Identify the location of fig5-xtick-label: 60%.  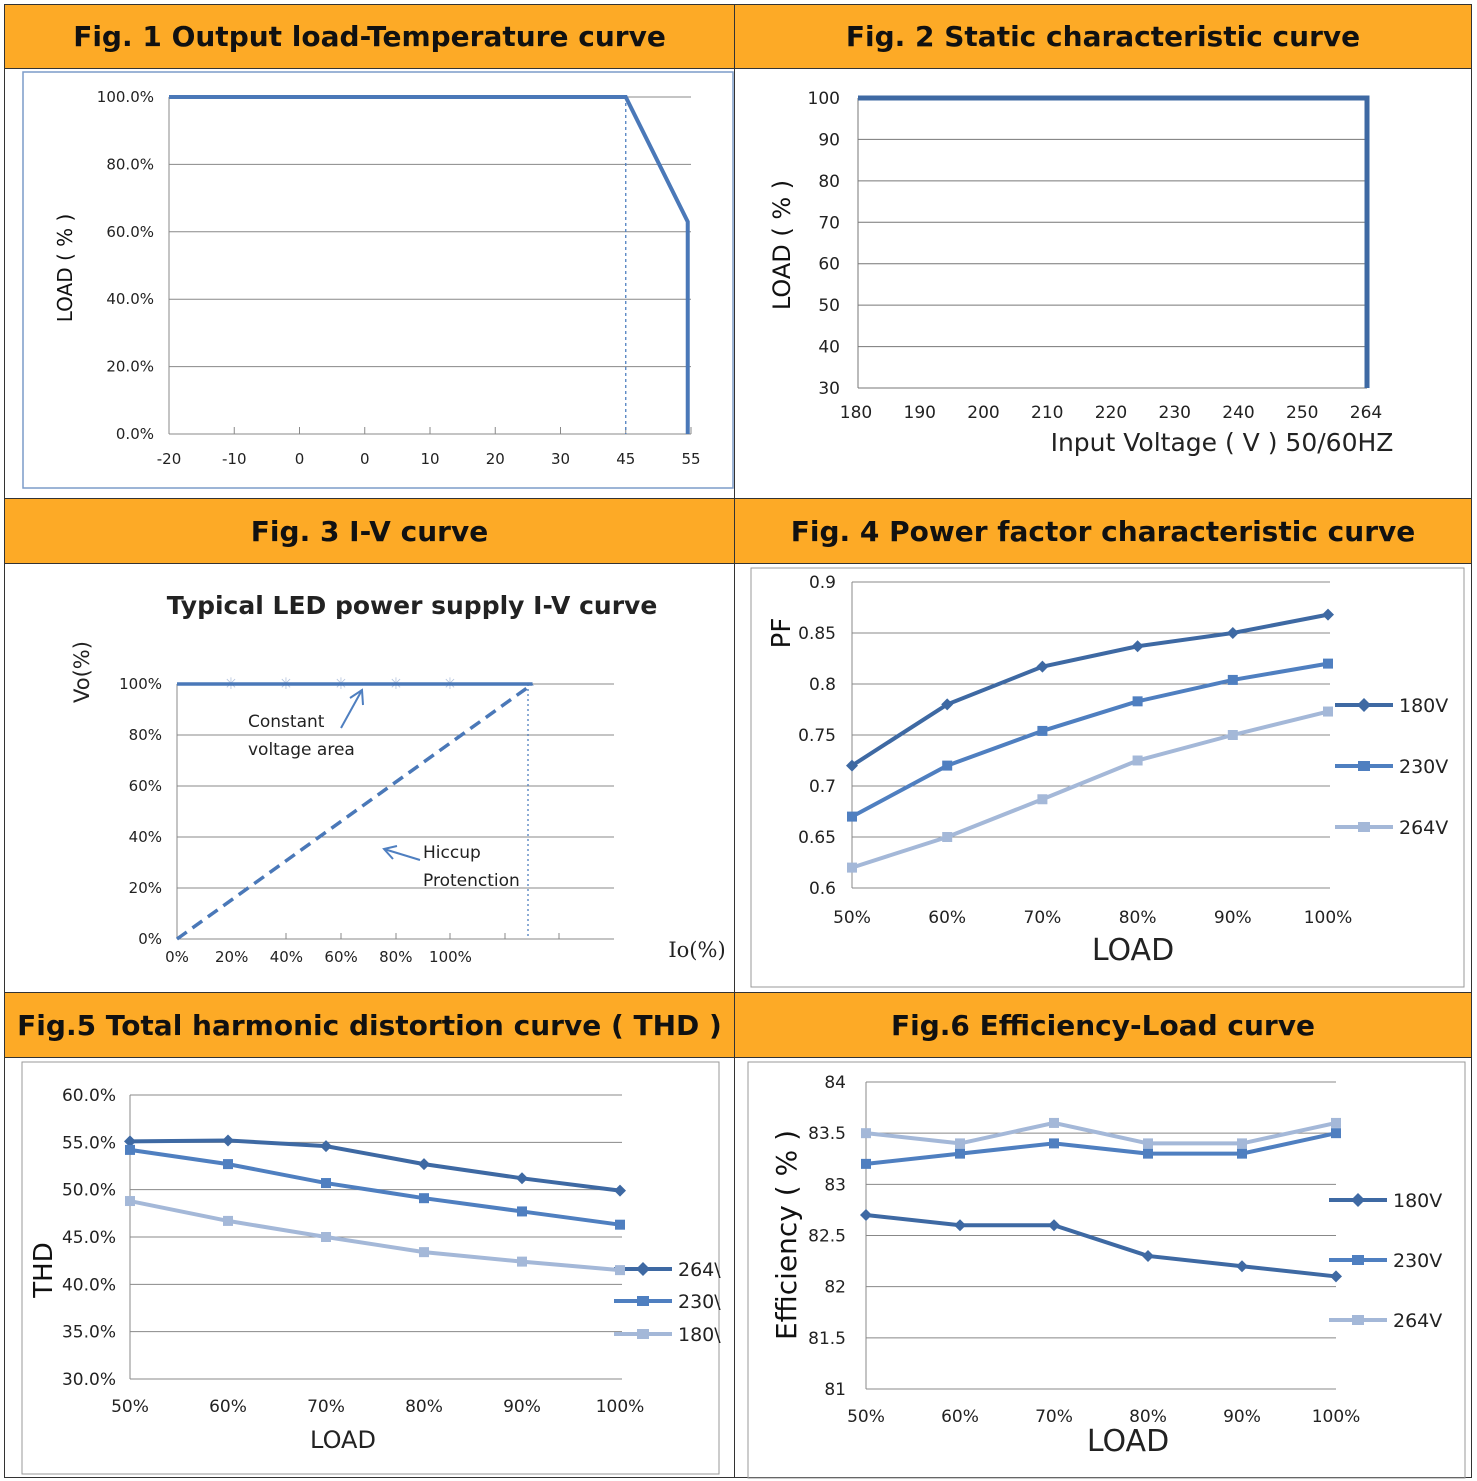
(228, 1407).